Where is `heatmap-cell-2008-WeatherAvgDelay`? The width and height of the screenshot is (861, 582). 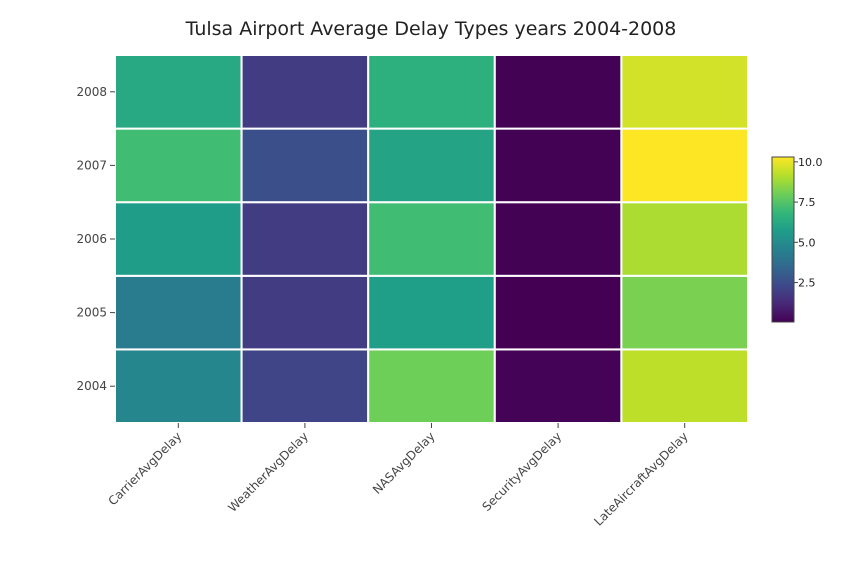
heatmap-cell-2008-WeatherAvgDelay is located at coordinates (305, 92).